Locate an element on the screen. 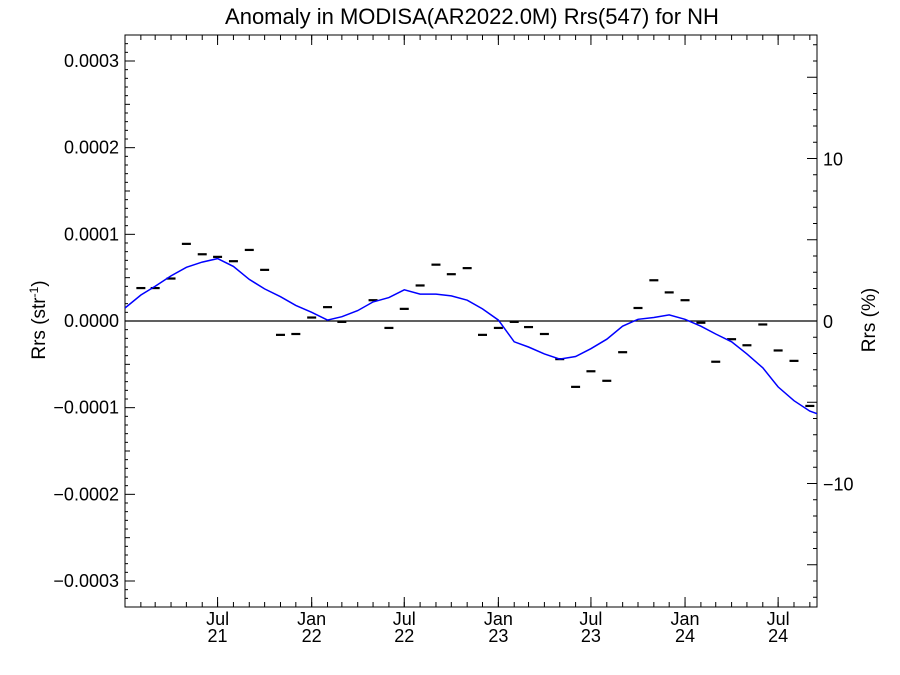 This screenshot has width=900, height=675. y-axis-label-left-close: ) is located at coordinates (39, 283).